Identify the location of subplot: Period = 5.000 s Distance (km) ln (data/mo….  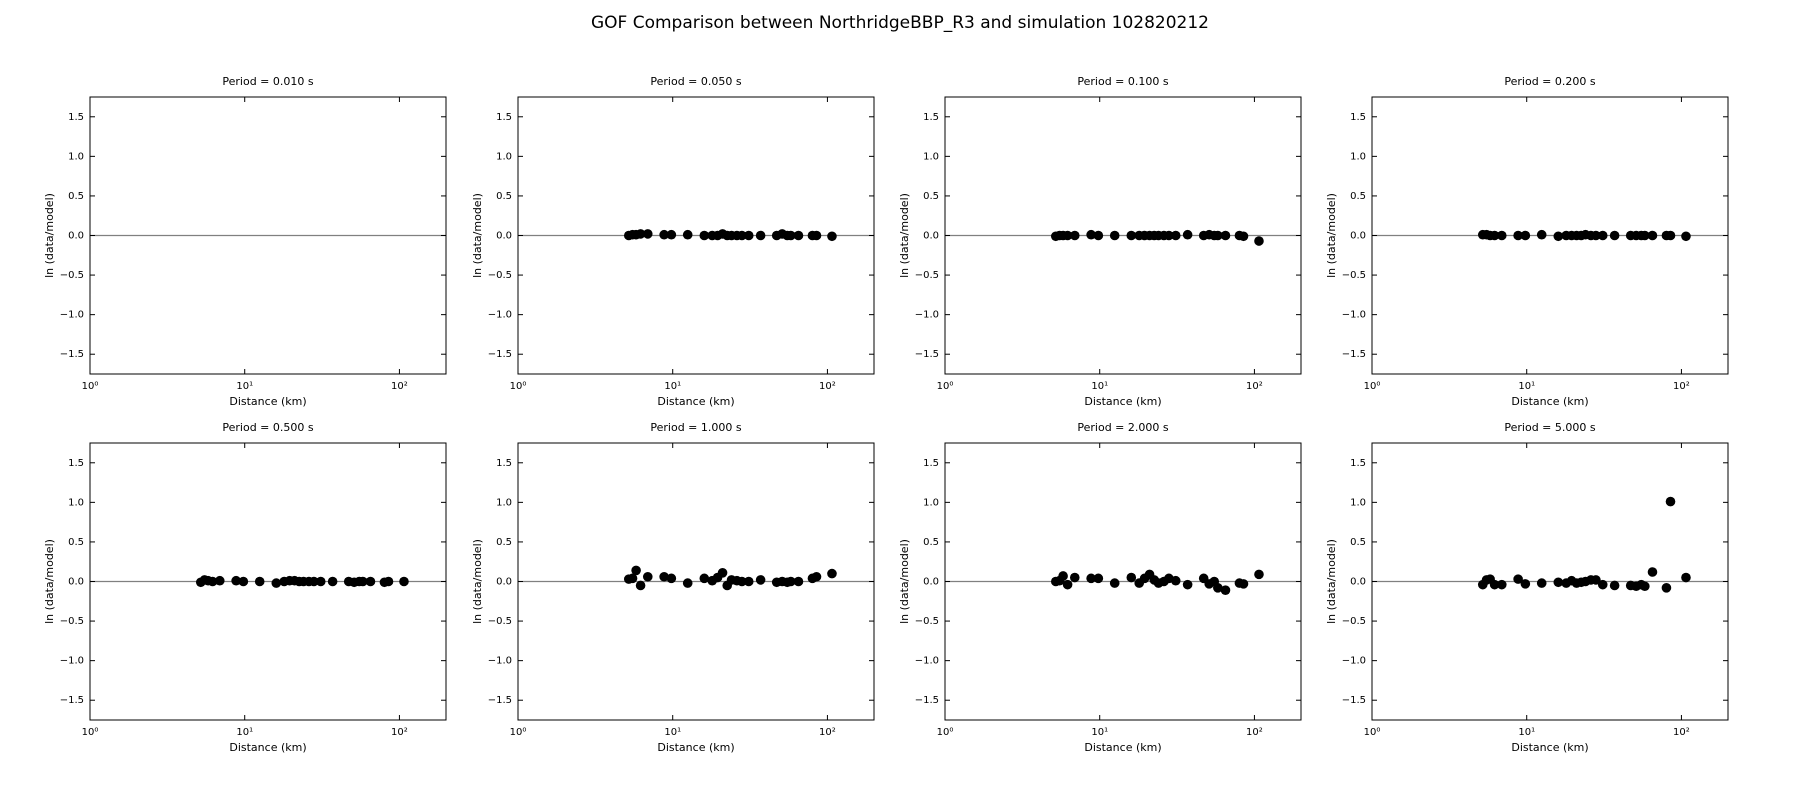
(1527, 587).